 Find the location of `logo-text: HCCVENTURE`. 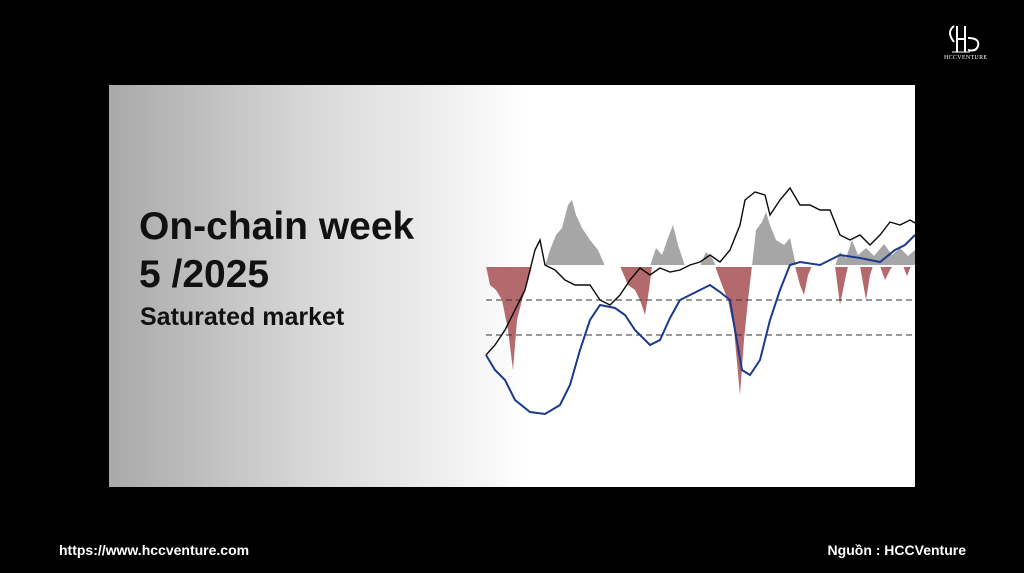

logo-text: HCCVENTURE is located at coordinates (966, 58).